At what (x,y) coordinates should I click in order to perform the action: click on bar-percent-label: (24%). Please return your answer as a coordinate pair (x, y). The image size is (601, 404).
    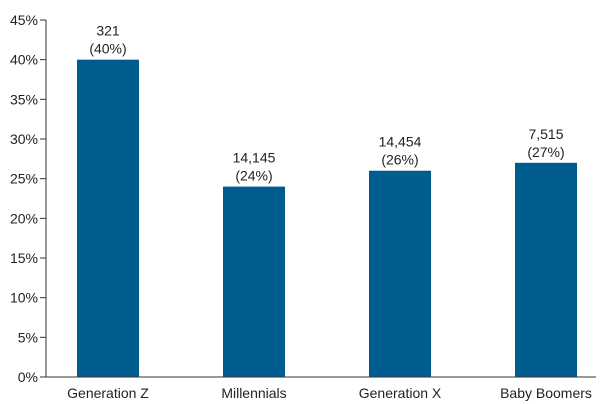
    Looking at the image, I should click on (253, 176).